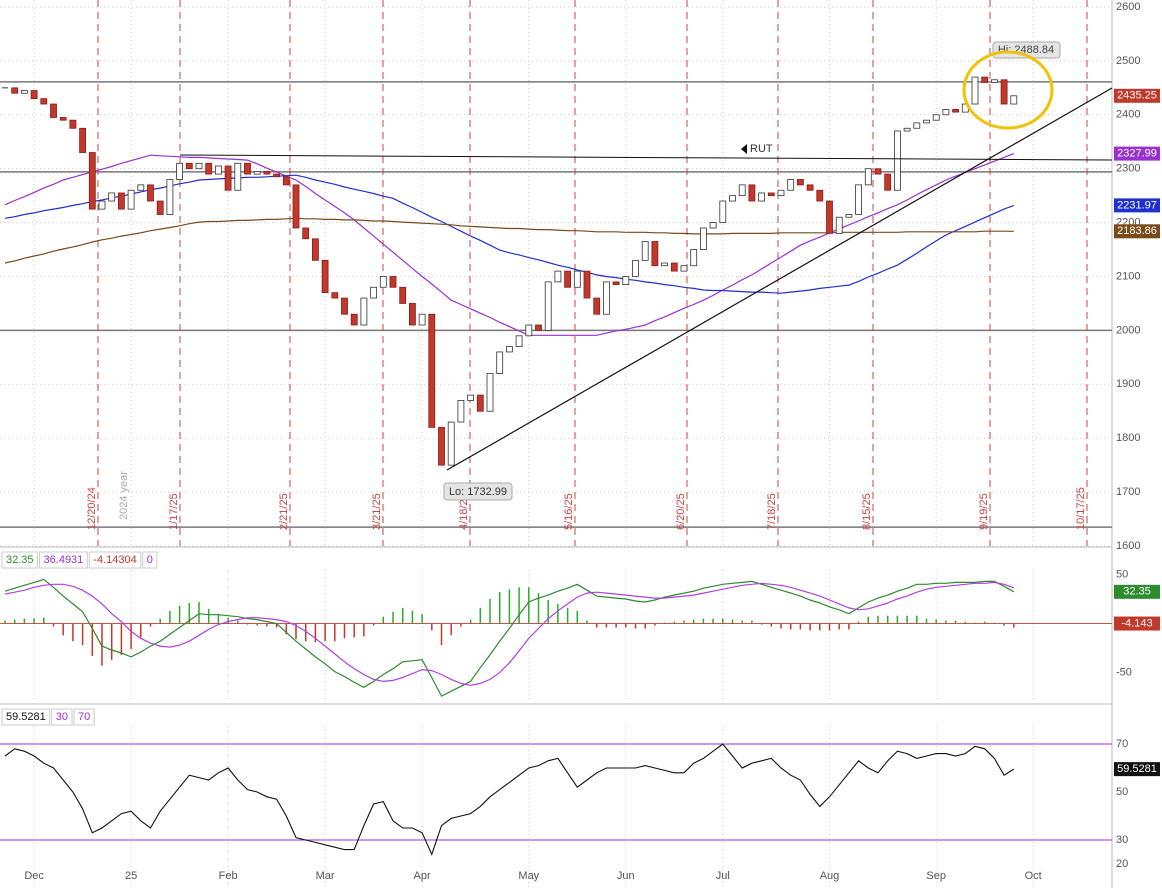 The height and width of the screenshot is (888, 1162). Describe the element at coordinates (509, 240) in the screenshot. I see `moving-average` at that location.